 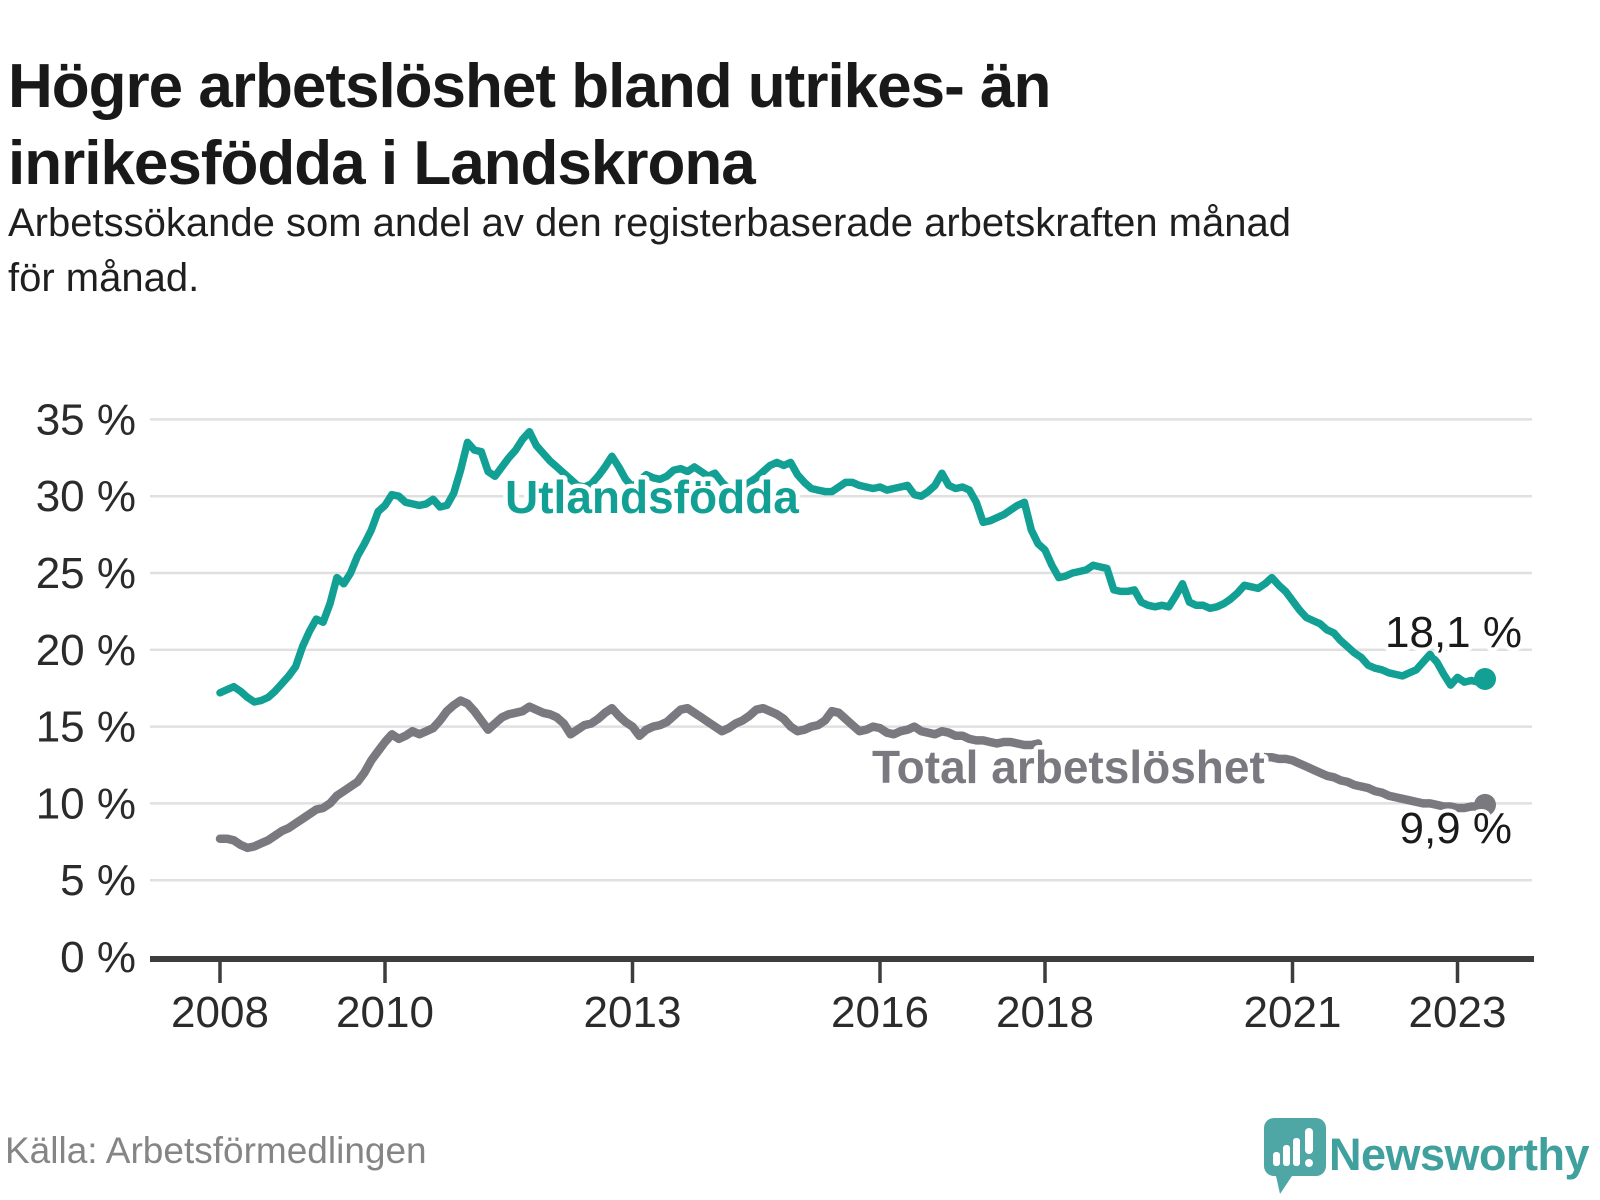 What do you see at coordinates (86, 650) in the screenshot?
I see `y-axis-tick-label: 20 %` at bounding box center [86, 650].